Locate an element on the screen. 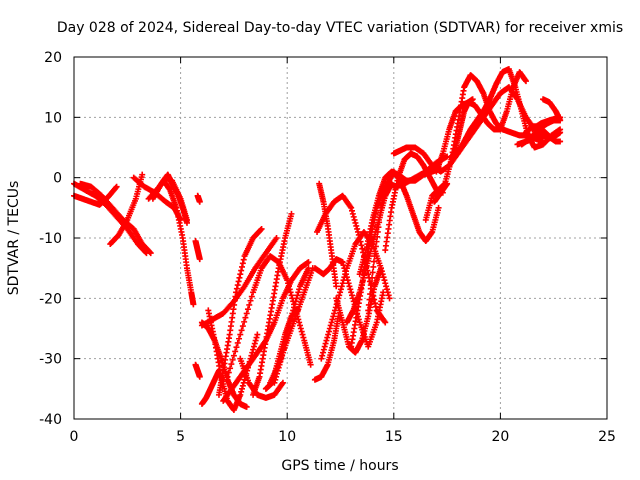 The width and height of the screenshot is (640, 480). x-axis-label: GPS time / hours is located at coordinates (339, 466).